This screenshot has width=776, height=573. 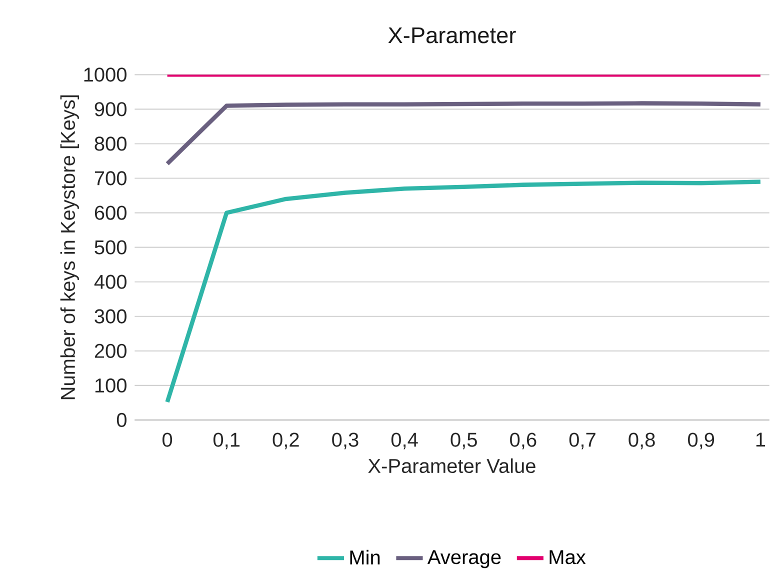 What do you see at coordinates (110, 281) in the screenshot?
I see `y-tick-label: 400` at bounding box center [110, 281].